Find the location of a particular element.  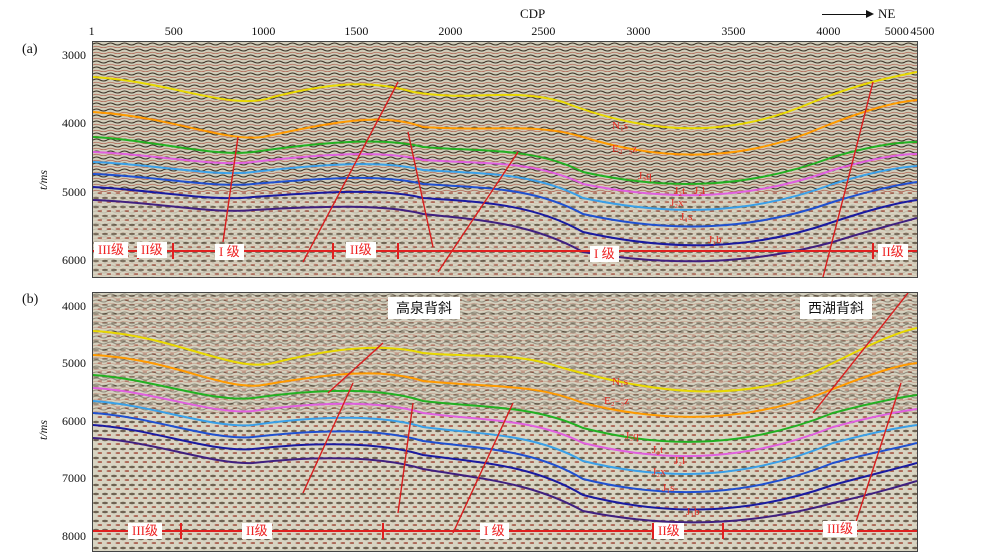

x-tick-label: 3000 is located at coordinates (638, 31).